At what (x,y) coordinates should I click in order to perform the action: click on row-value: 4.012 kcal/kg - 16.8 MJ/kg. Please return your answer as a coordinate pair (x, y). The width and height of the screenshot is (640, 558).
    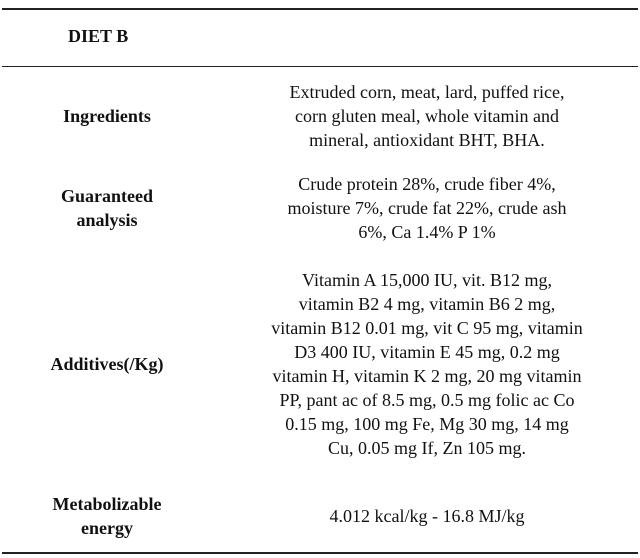
    Looking at the image, I should click on (427, 516).